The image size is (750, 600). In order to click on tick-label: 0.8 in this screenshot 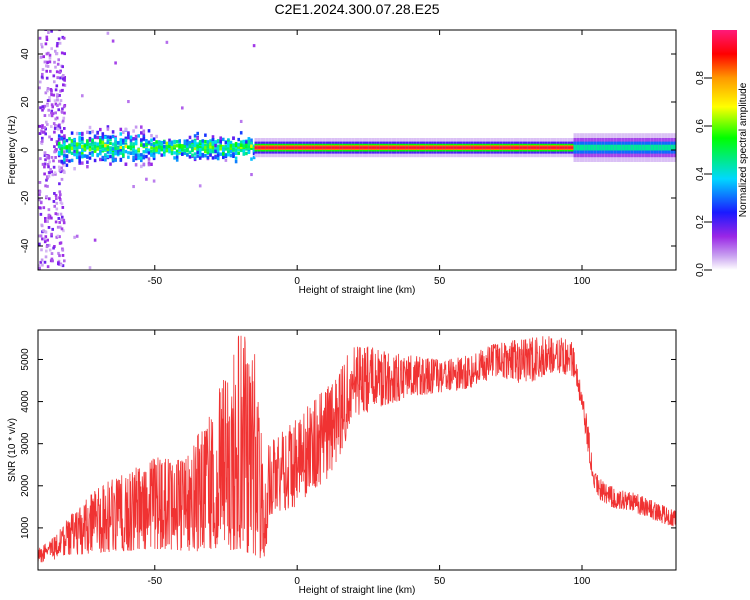, I will do `click(700, 78)`.